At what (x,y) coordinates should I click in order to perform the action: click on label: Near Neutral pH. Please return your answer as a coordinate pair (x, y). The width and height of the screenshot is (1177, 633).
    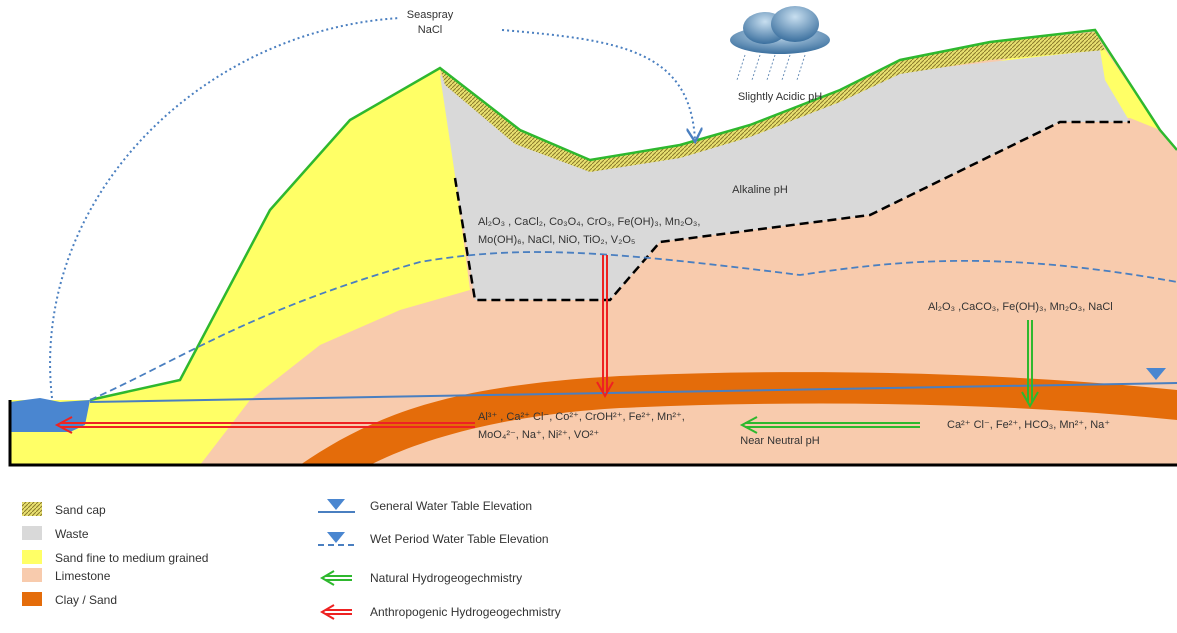
    Looking at the image, I should click on (780, 441).